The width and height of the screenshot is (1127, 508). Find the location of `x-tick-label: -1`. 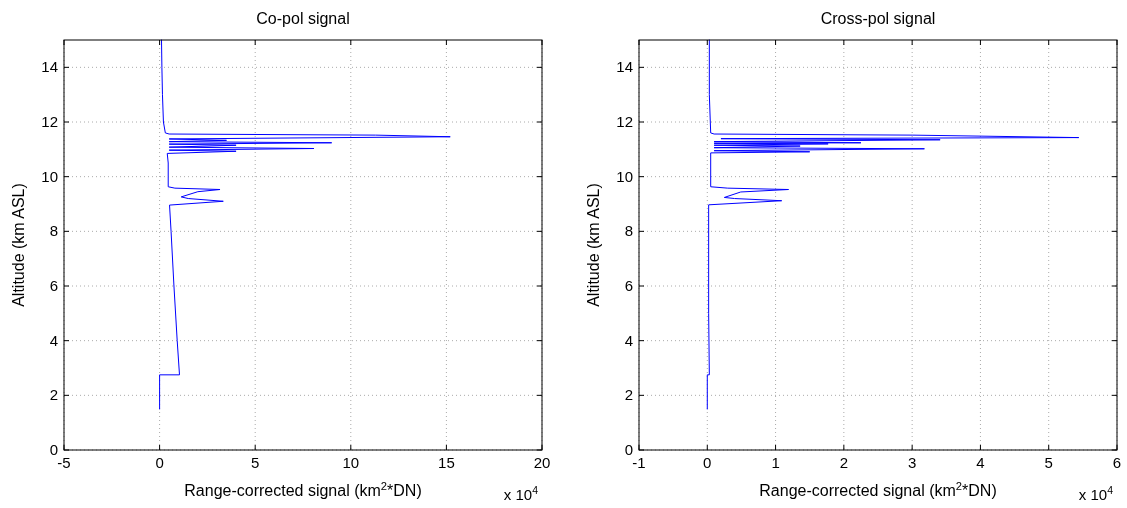

x-tick-label: -1 is located at coordinates (639, 462).